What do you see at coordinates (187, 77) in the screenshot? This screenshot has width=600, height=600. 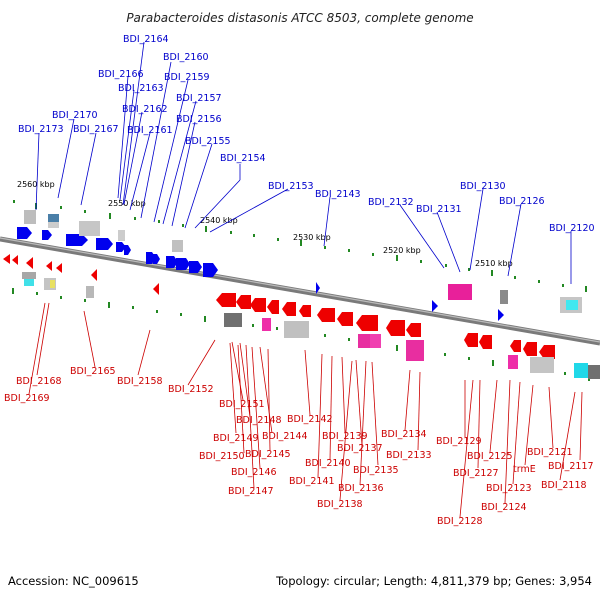 I see `gene-label: BDI_2159` at bounding box center [187, 77].